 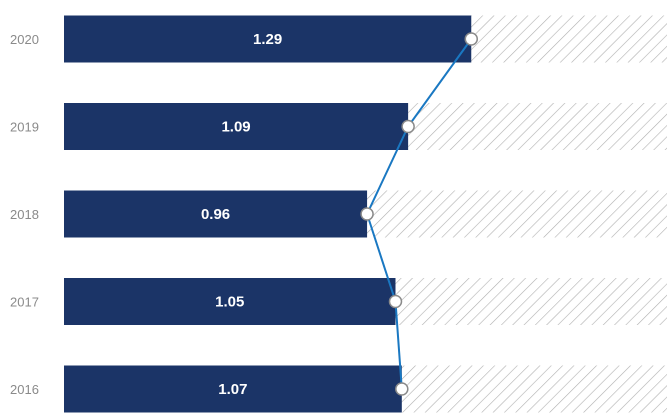 I want to click on bar-2020, so click(x=268, y=39).